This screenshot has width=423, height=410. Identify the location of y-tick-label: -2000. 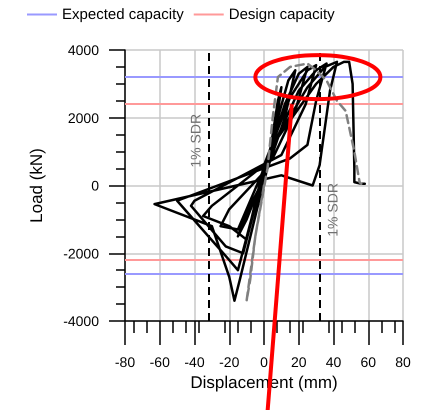
(81, 253).